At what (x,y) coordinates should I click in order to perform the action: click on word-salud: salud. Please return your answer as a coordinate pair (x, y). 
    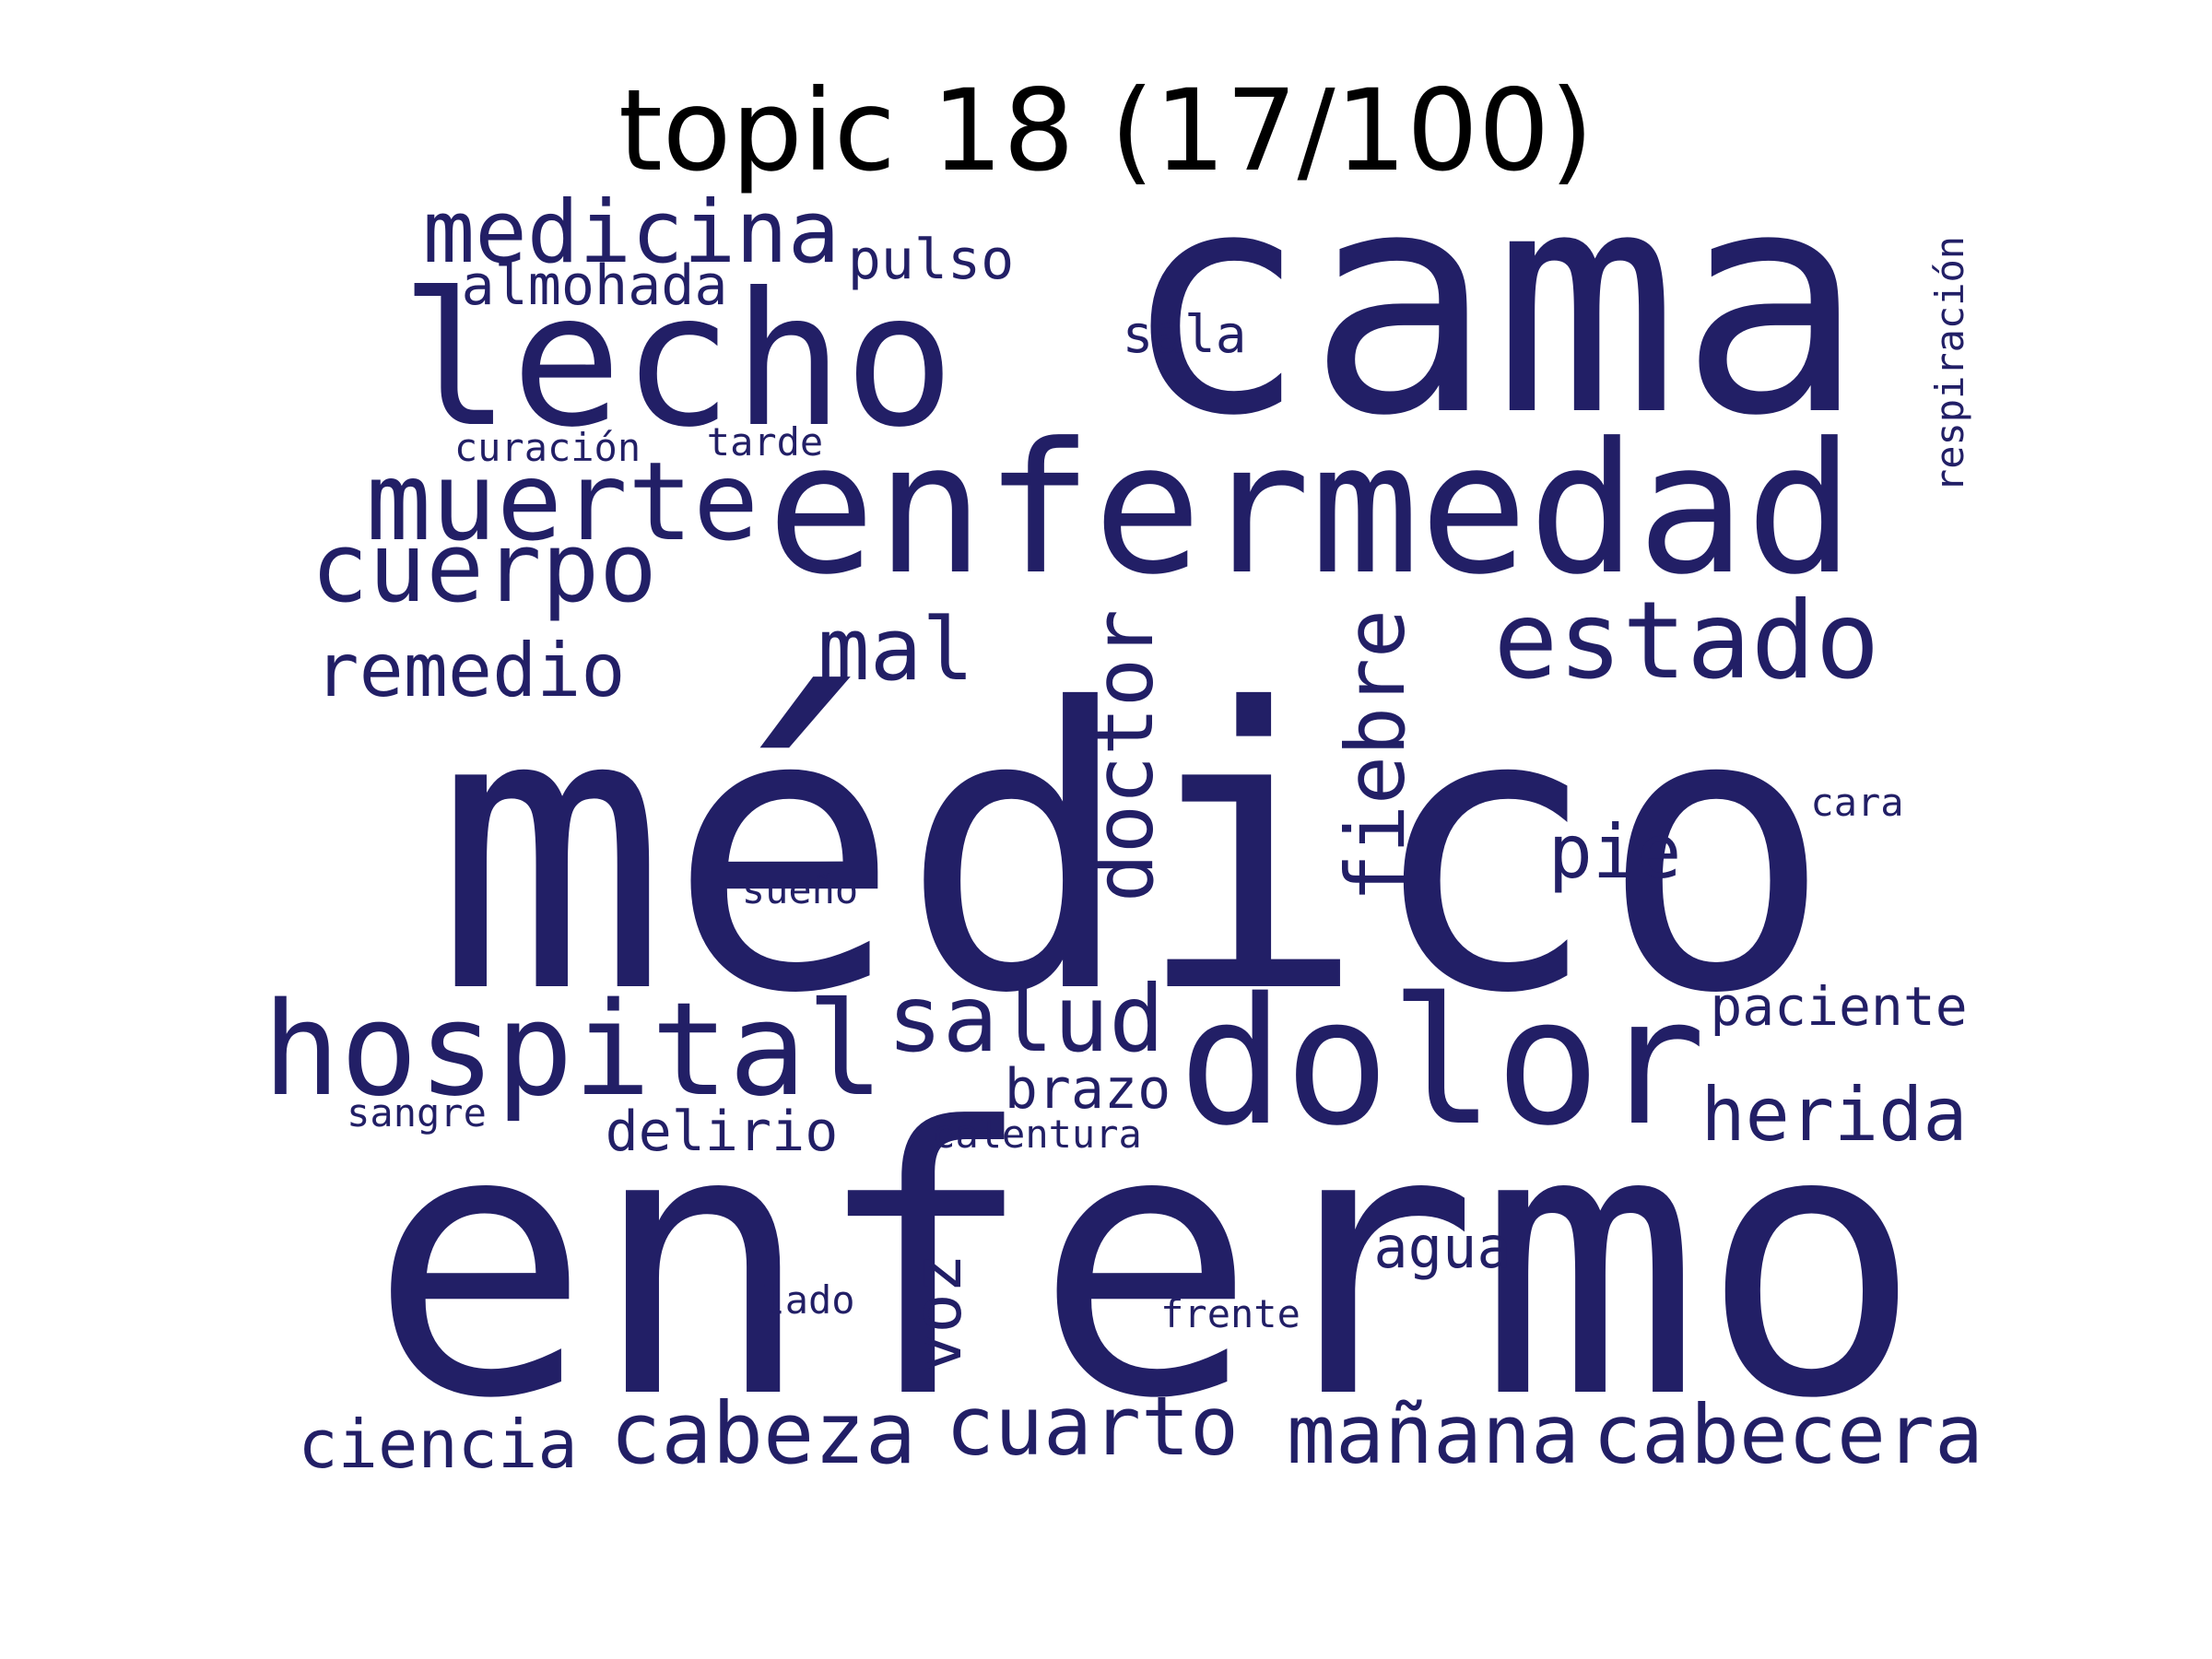
    Looking at the image, I should click on (1025, 1019).